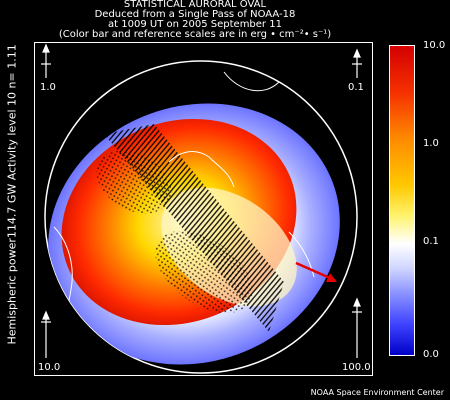 The height and width of the screenshot is (400, 450). Describe the element at coordinates (195, 24) in the screenshot. I see `title-line-3: at 1009 UT on 2005 September 11` at that location.